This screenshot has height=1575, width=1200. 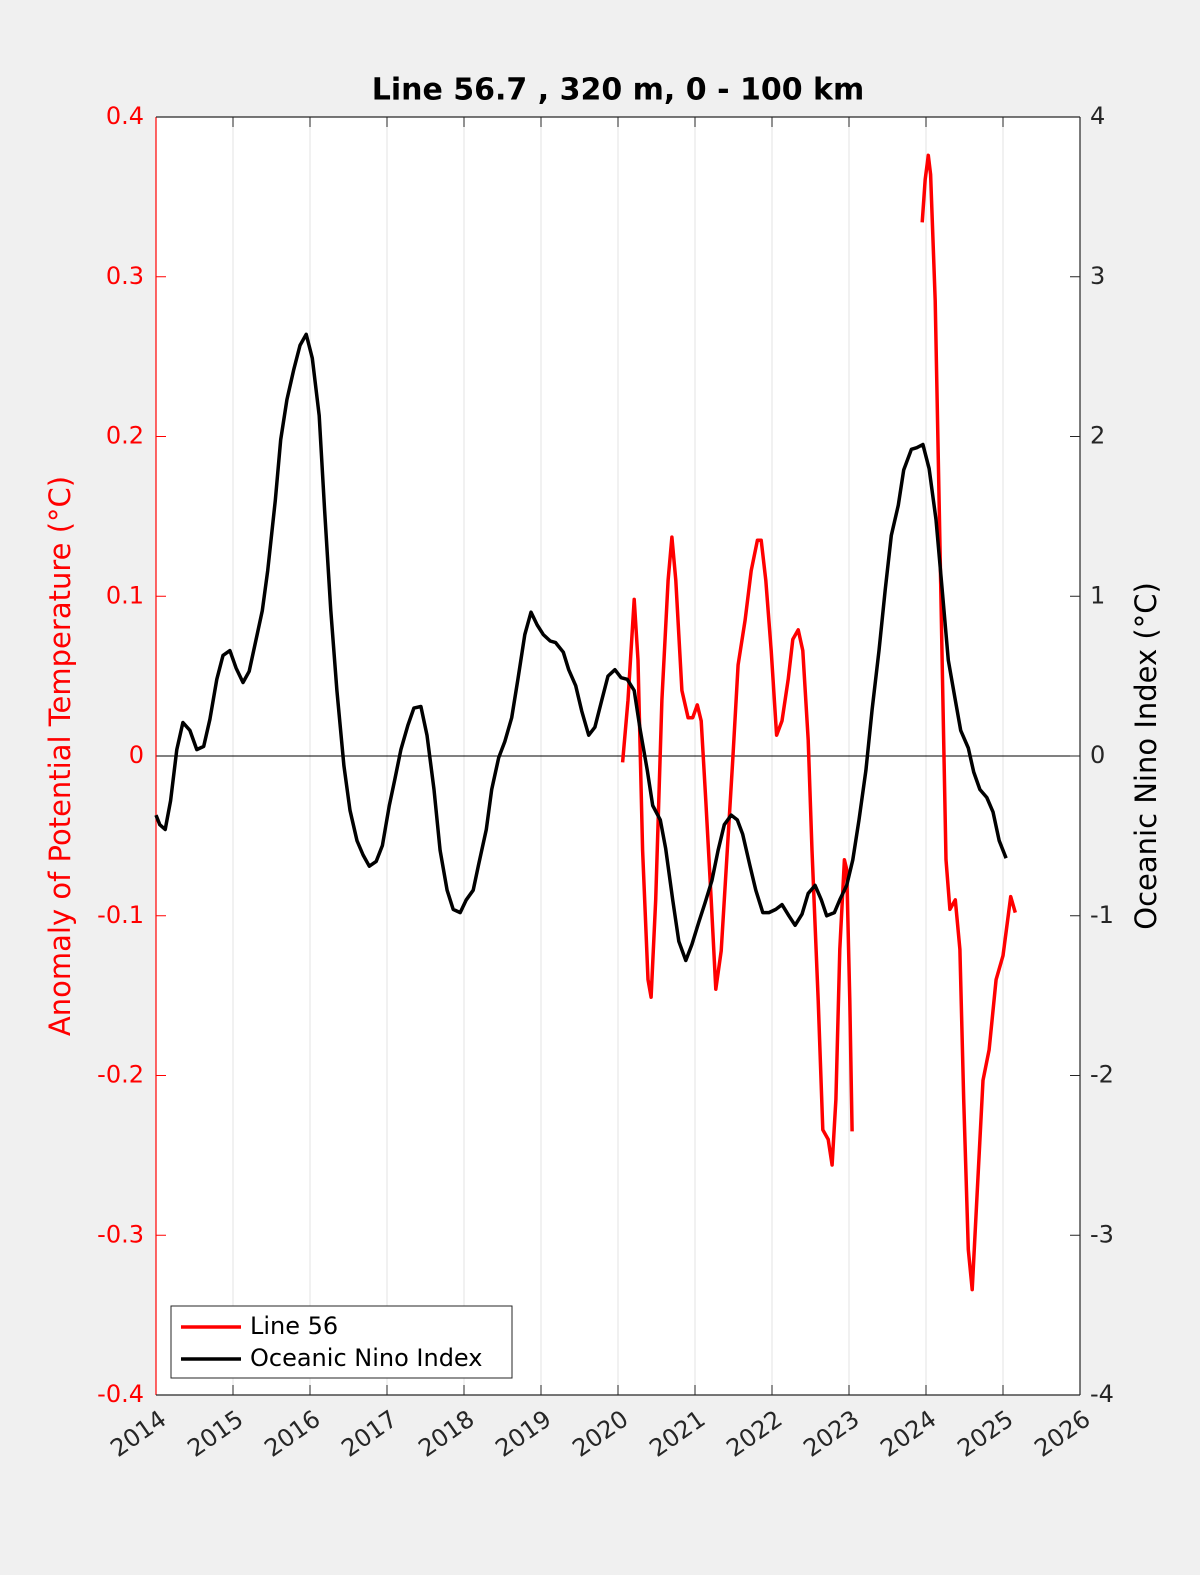 I want to click on x-tick-label: 2021, so click(x=677, y=1434).